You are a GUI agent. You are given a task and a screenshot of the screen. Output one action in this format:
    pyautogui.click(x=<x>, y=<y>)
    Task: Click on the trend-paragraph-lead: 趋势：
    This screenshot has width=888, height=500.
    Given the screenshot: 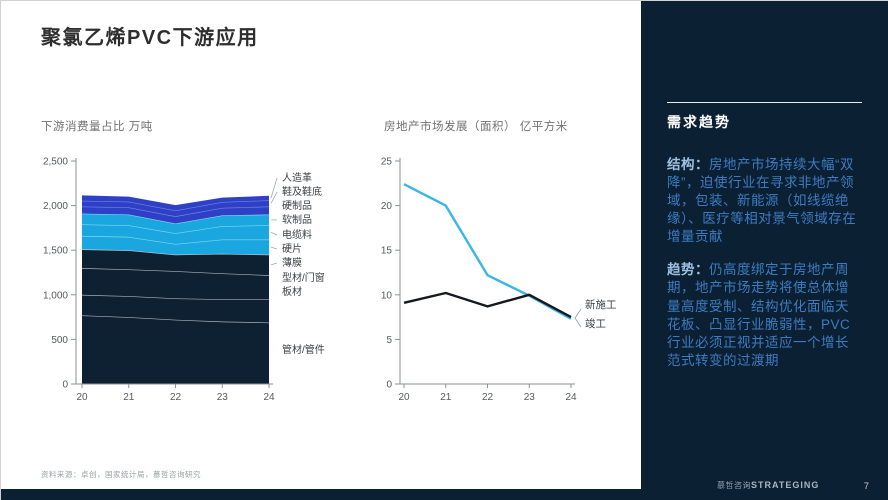 What is the action you would take?
    pyautogui.click(x=688, y=270)
    